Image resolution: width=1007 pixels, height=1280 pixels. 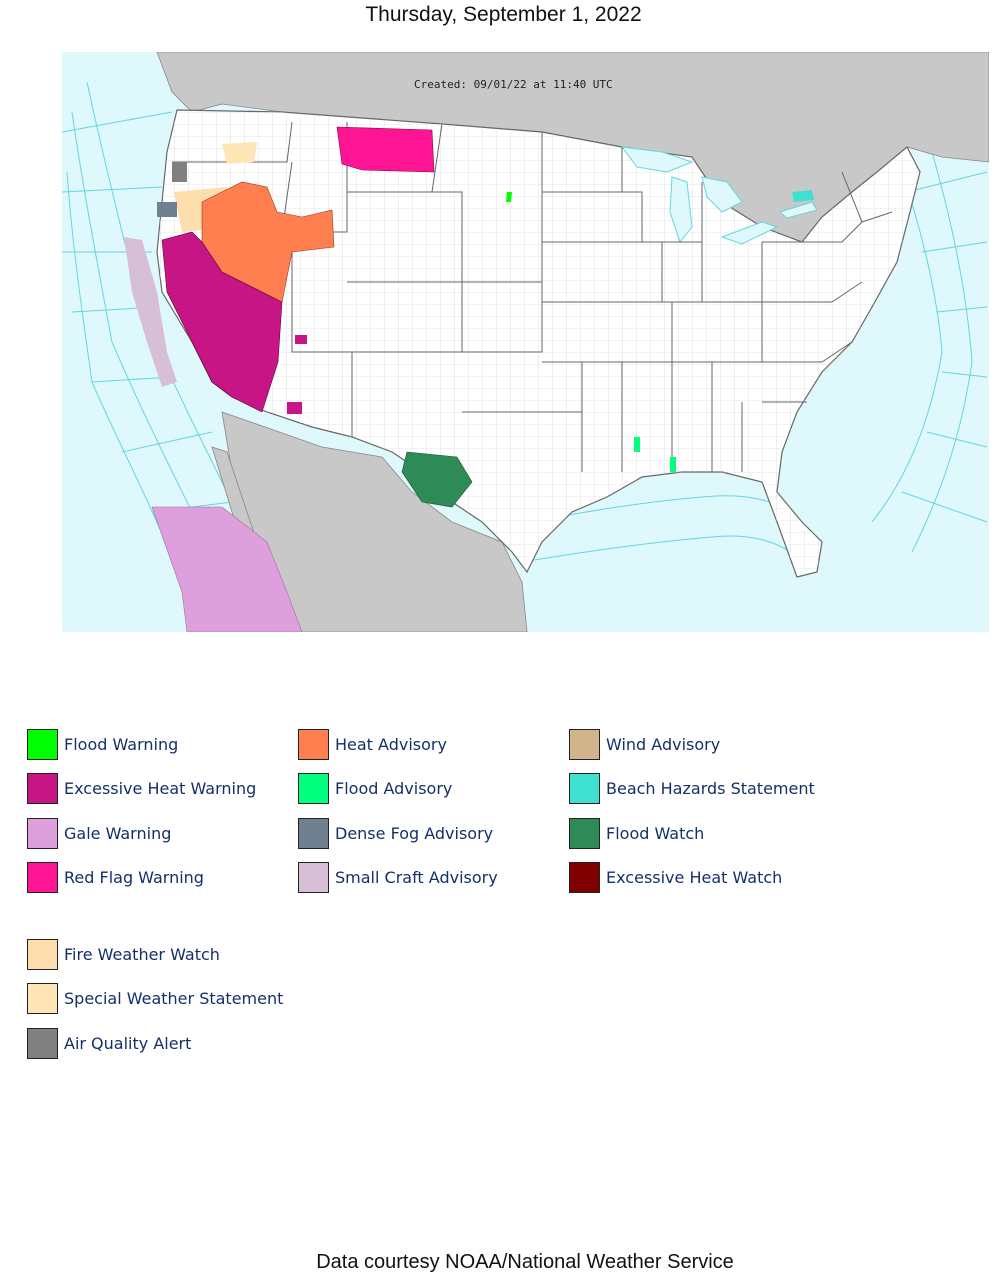 I want to click on lake-ontario, so click(x=798, y=210).